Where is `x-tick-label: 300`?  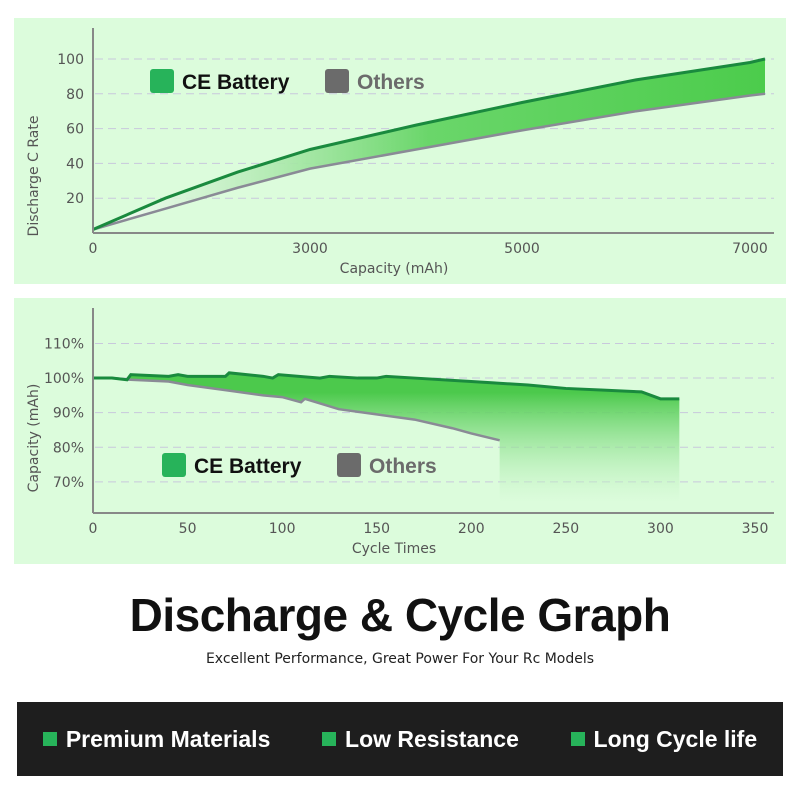 x-tick-label: 300 is located at coordinates (660, 529).